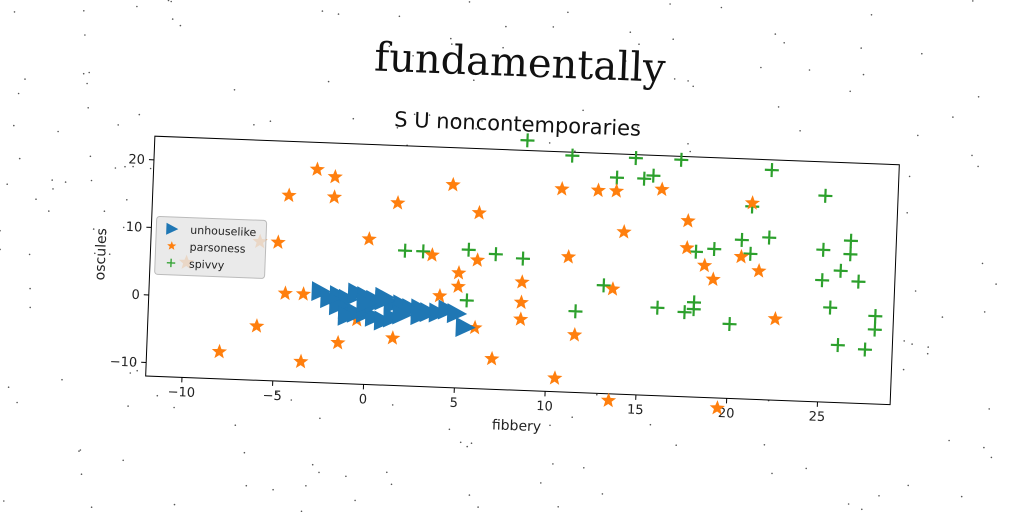  I want to click on legend-label: parsoness, so click(217, 248).